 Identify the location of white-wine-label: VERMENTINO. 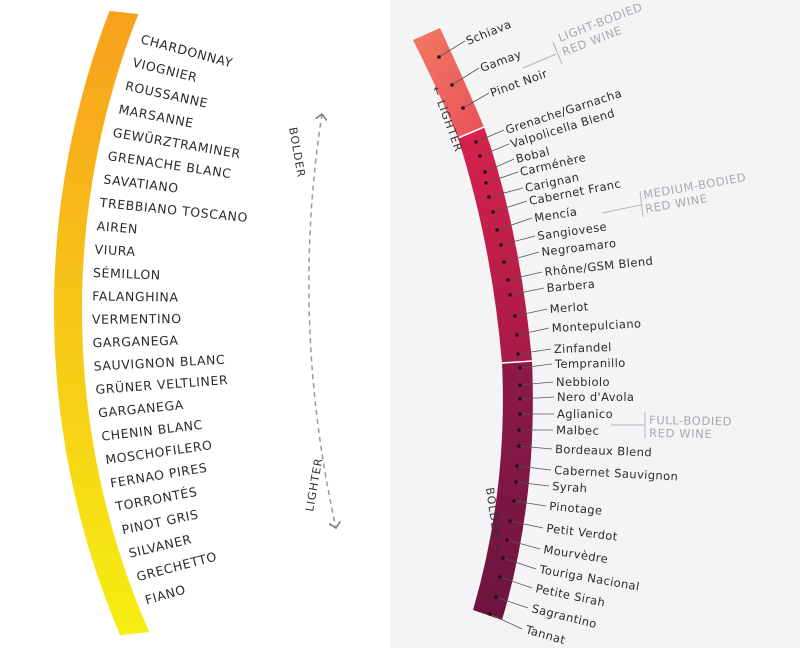
(137, 319).